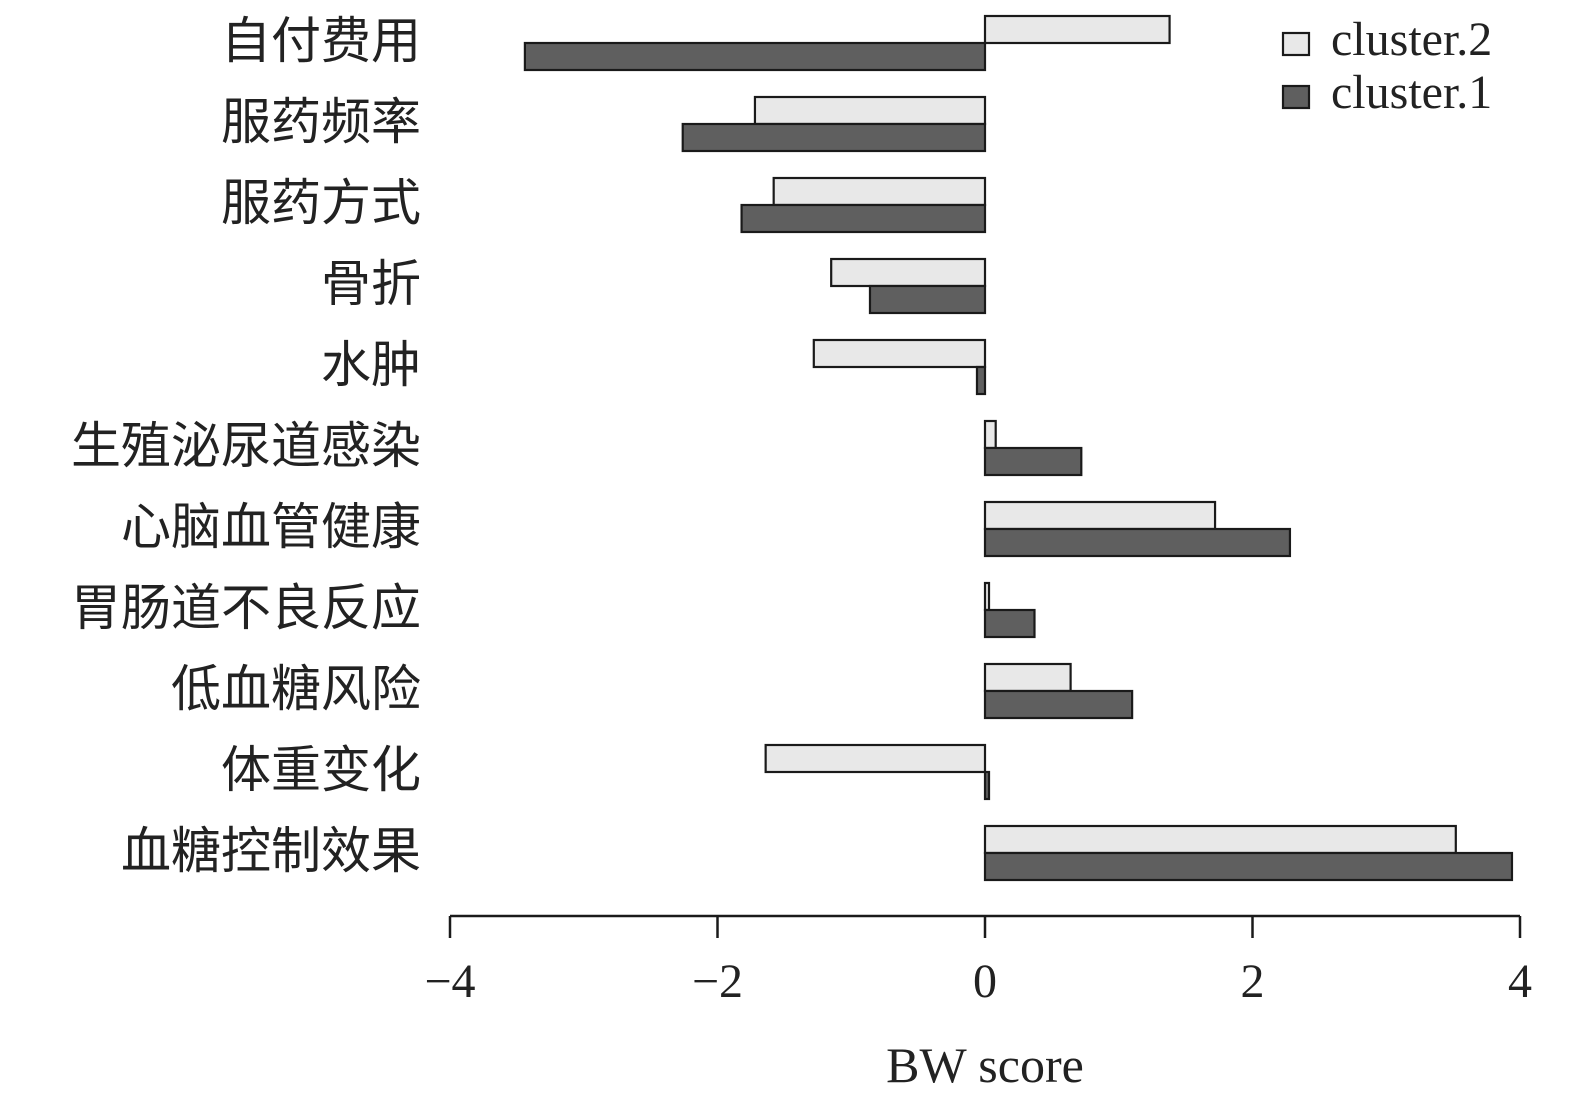 This screenshot has width=1575, height=1107. I want to click on legend-label-cluster-1: cluster.1, so click(1411, 92).